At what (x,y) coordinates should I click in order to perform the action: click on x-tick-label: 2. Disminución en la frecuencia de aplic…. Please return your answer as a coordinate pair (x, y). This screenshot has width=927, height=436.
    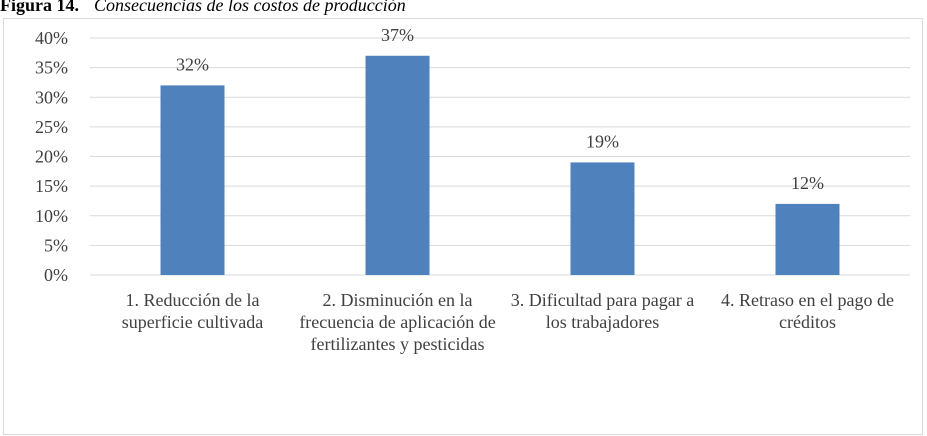
    Looking at the image, I should click on (397, 322).